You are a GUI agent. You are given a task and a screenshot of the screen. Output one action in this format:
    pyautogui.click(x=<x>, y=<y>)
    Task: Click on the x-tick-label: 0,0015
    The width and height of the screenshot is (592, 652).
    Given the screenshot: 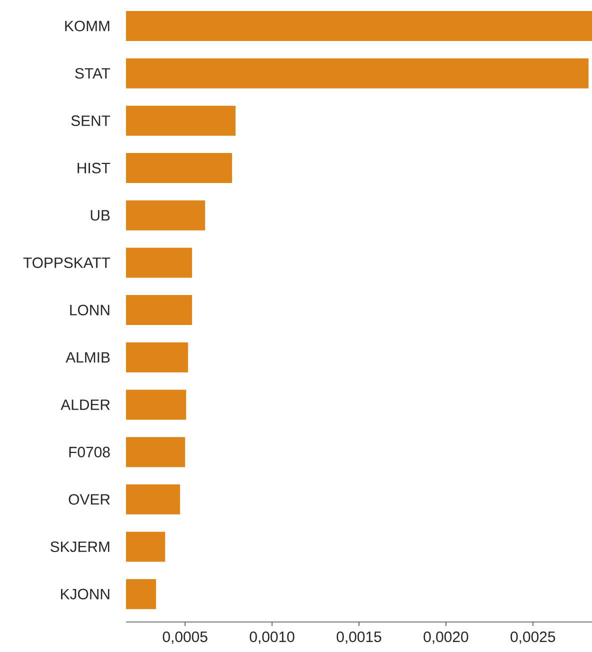 What is the action you would take?
    pyautogui.click(x=359, y=638)
    